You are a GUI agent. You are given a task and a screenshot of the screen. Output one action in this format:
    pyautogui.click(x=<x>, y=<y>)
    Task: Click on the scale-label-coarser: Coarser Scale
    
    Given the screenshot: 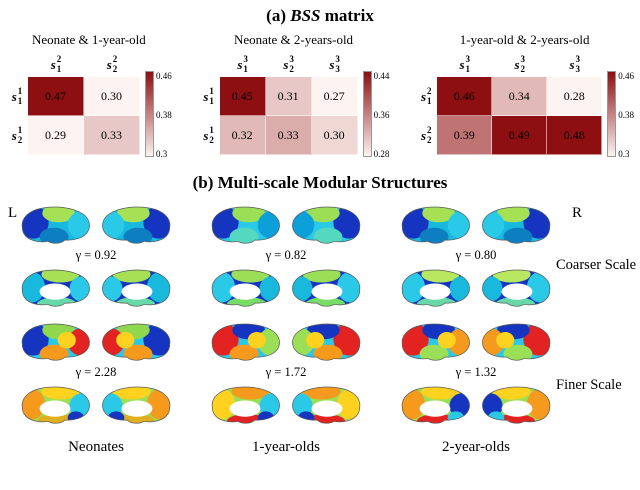 What is the action you would take?
    pyautogui.click(x=596, y=265)
    